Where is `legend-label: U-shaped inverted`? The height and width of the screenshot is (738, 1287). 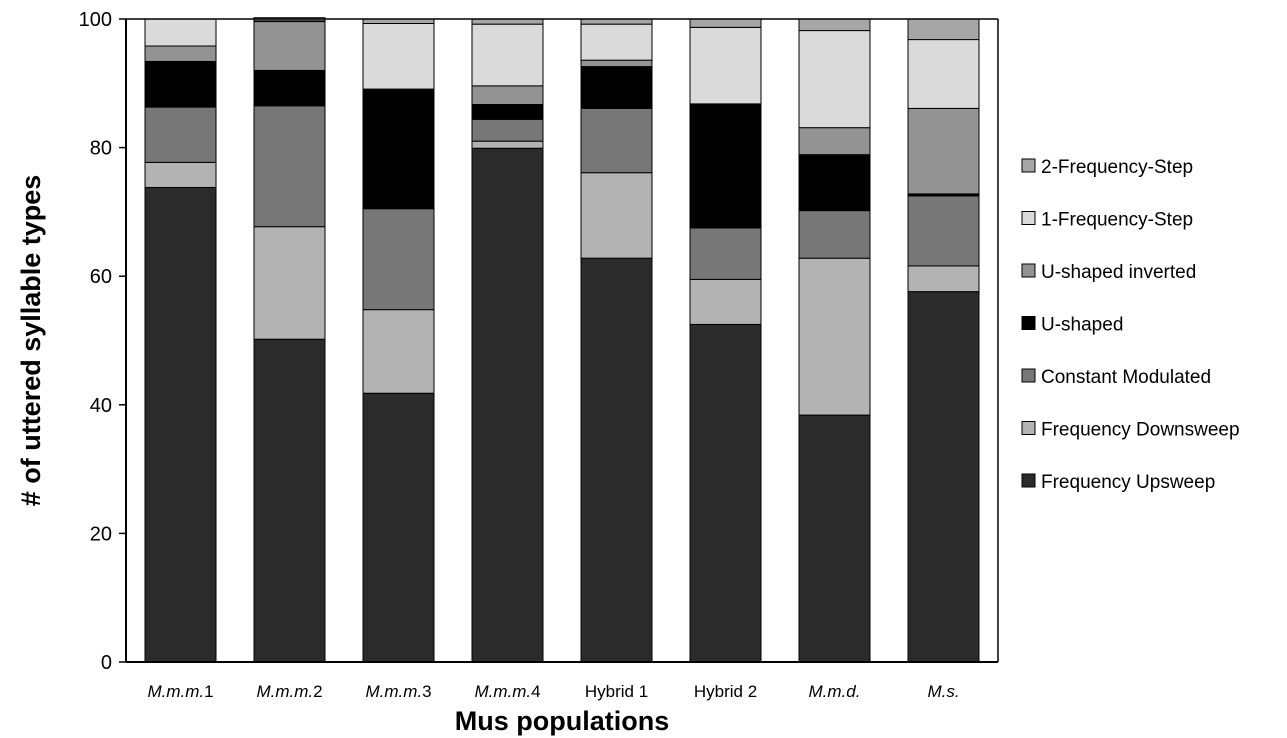
legend-label: U-shaped inverted is located at coordinates (1118, 272).